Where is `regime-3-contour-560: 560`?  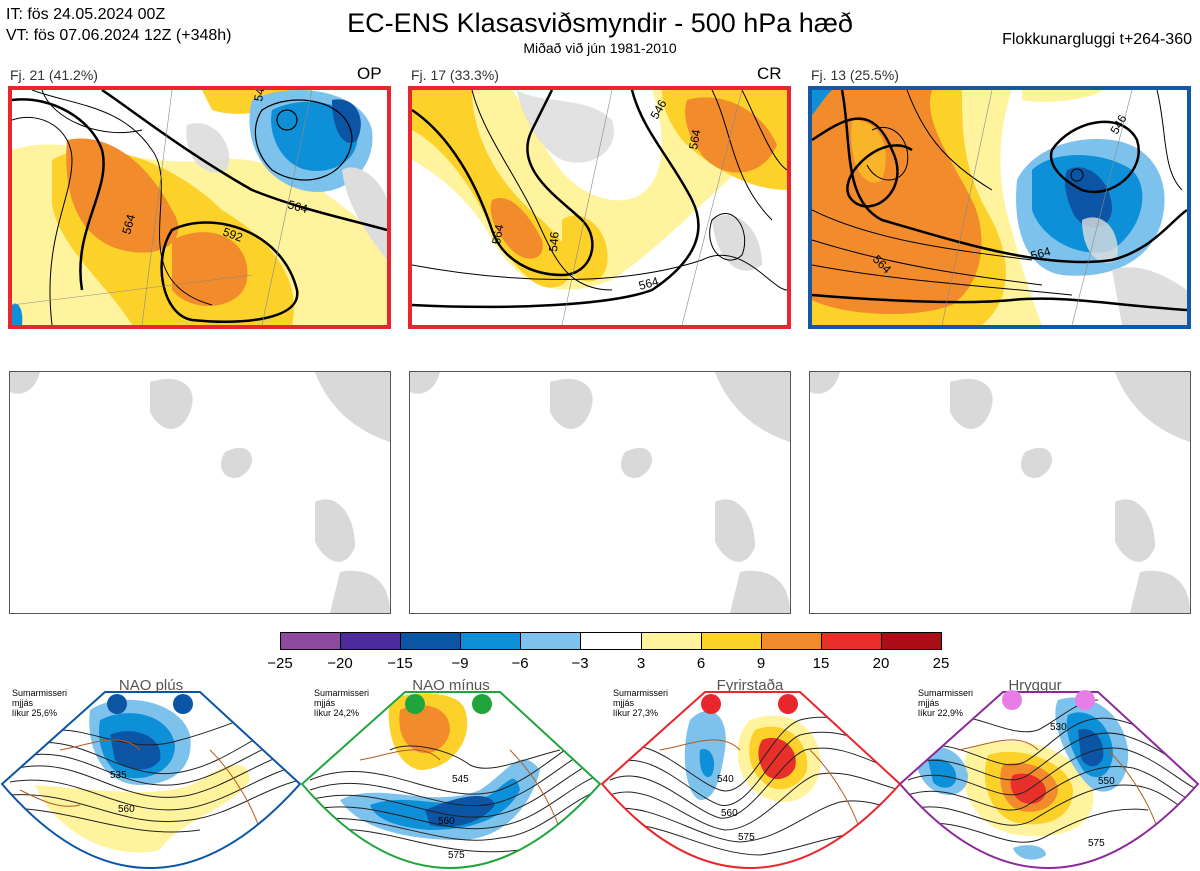
regime-3-contour-560: 560 is located at coordinates (729, 813).